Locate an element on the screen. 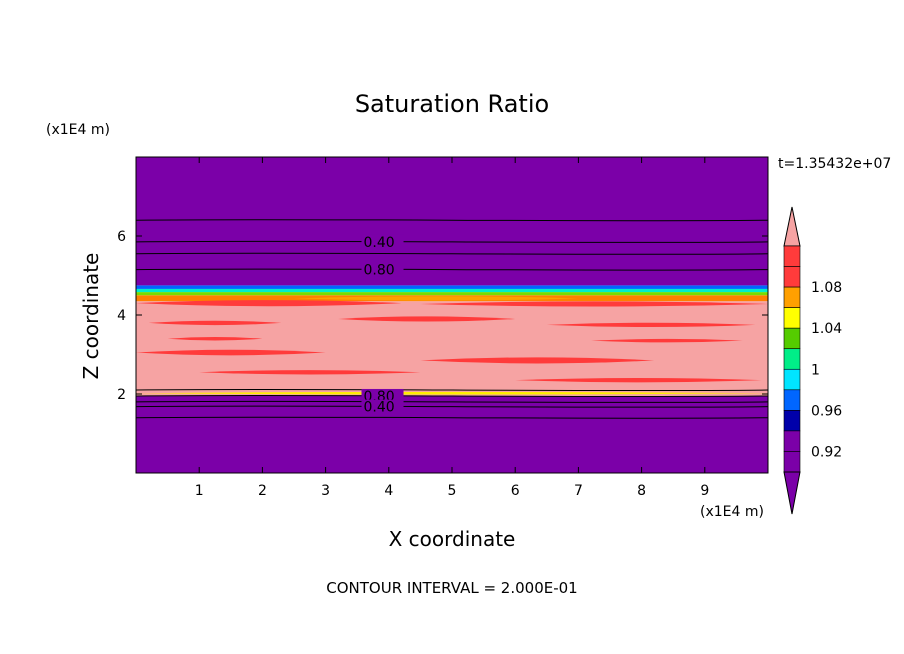 This screenshot has width=904, height=654. colorbar-bottom-arrow is located at coordinates (792, 493).